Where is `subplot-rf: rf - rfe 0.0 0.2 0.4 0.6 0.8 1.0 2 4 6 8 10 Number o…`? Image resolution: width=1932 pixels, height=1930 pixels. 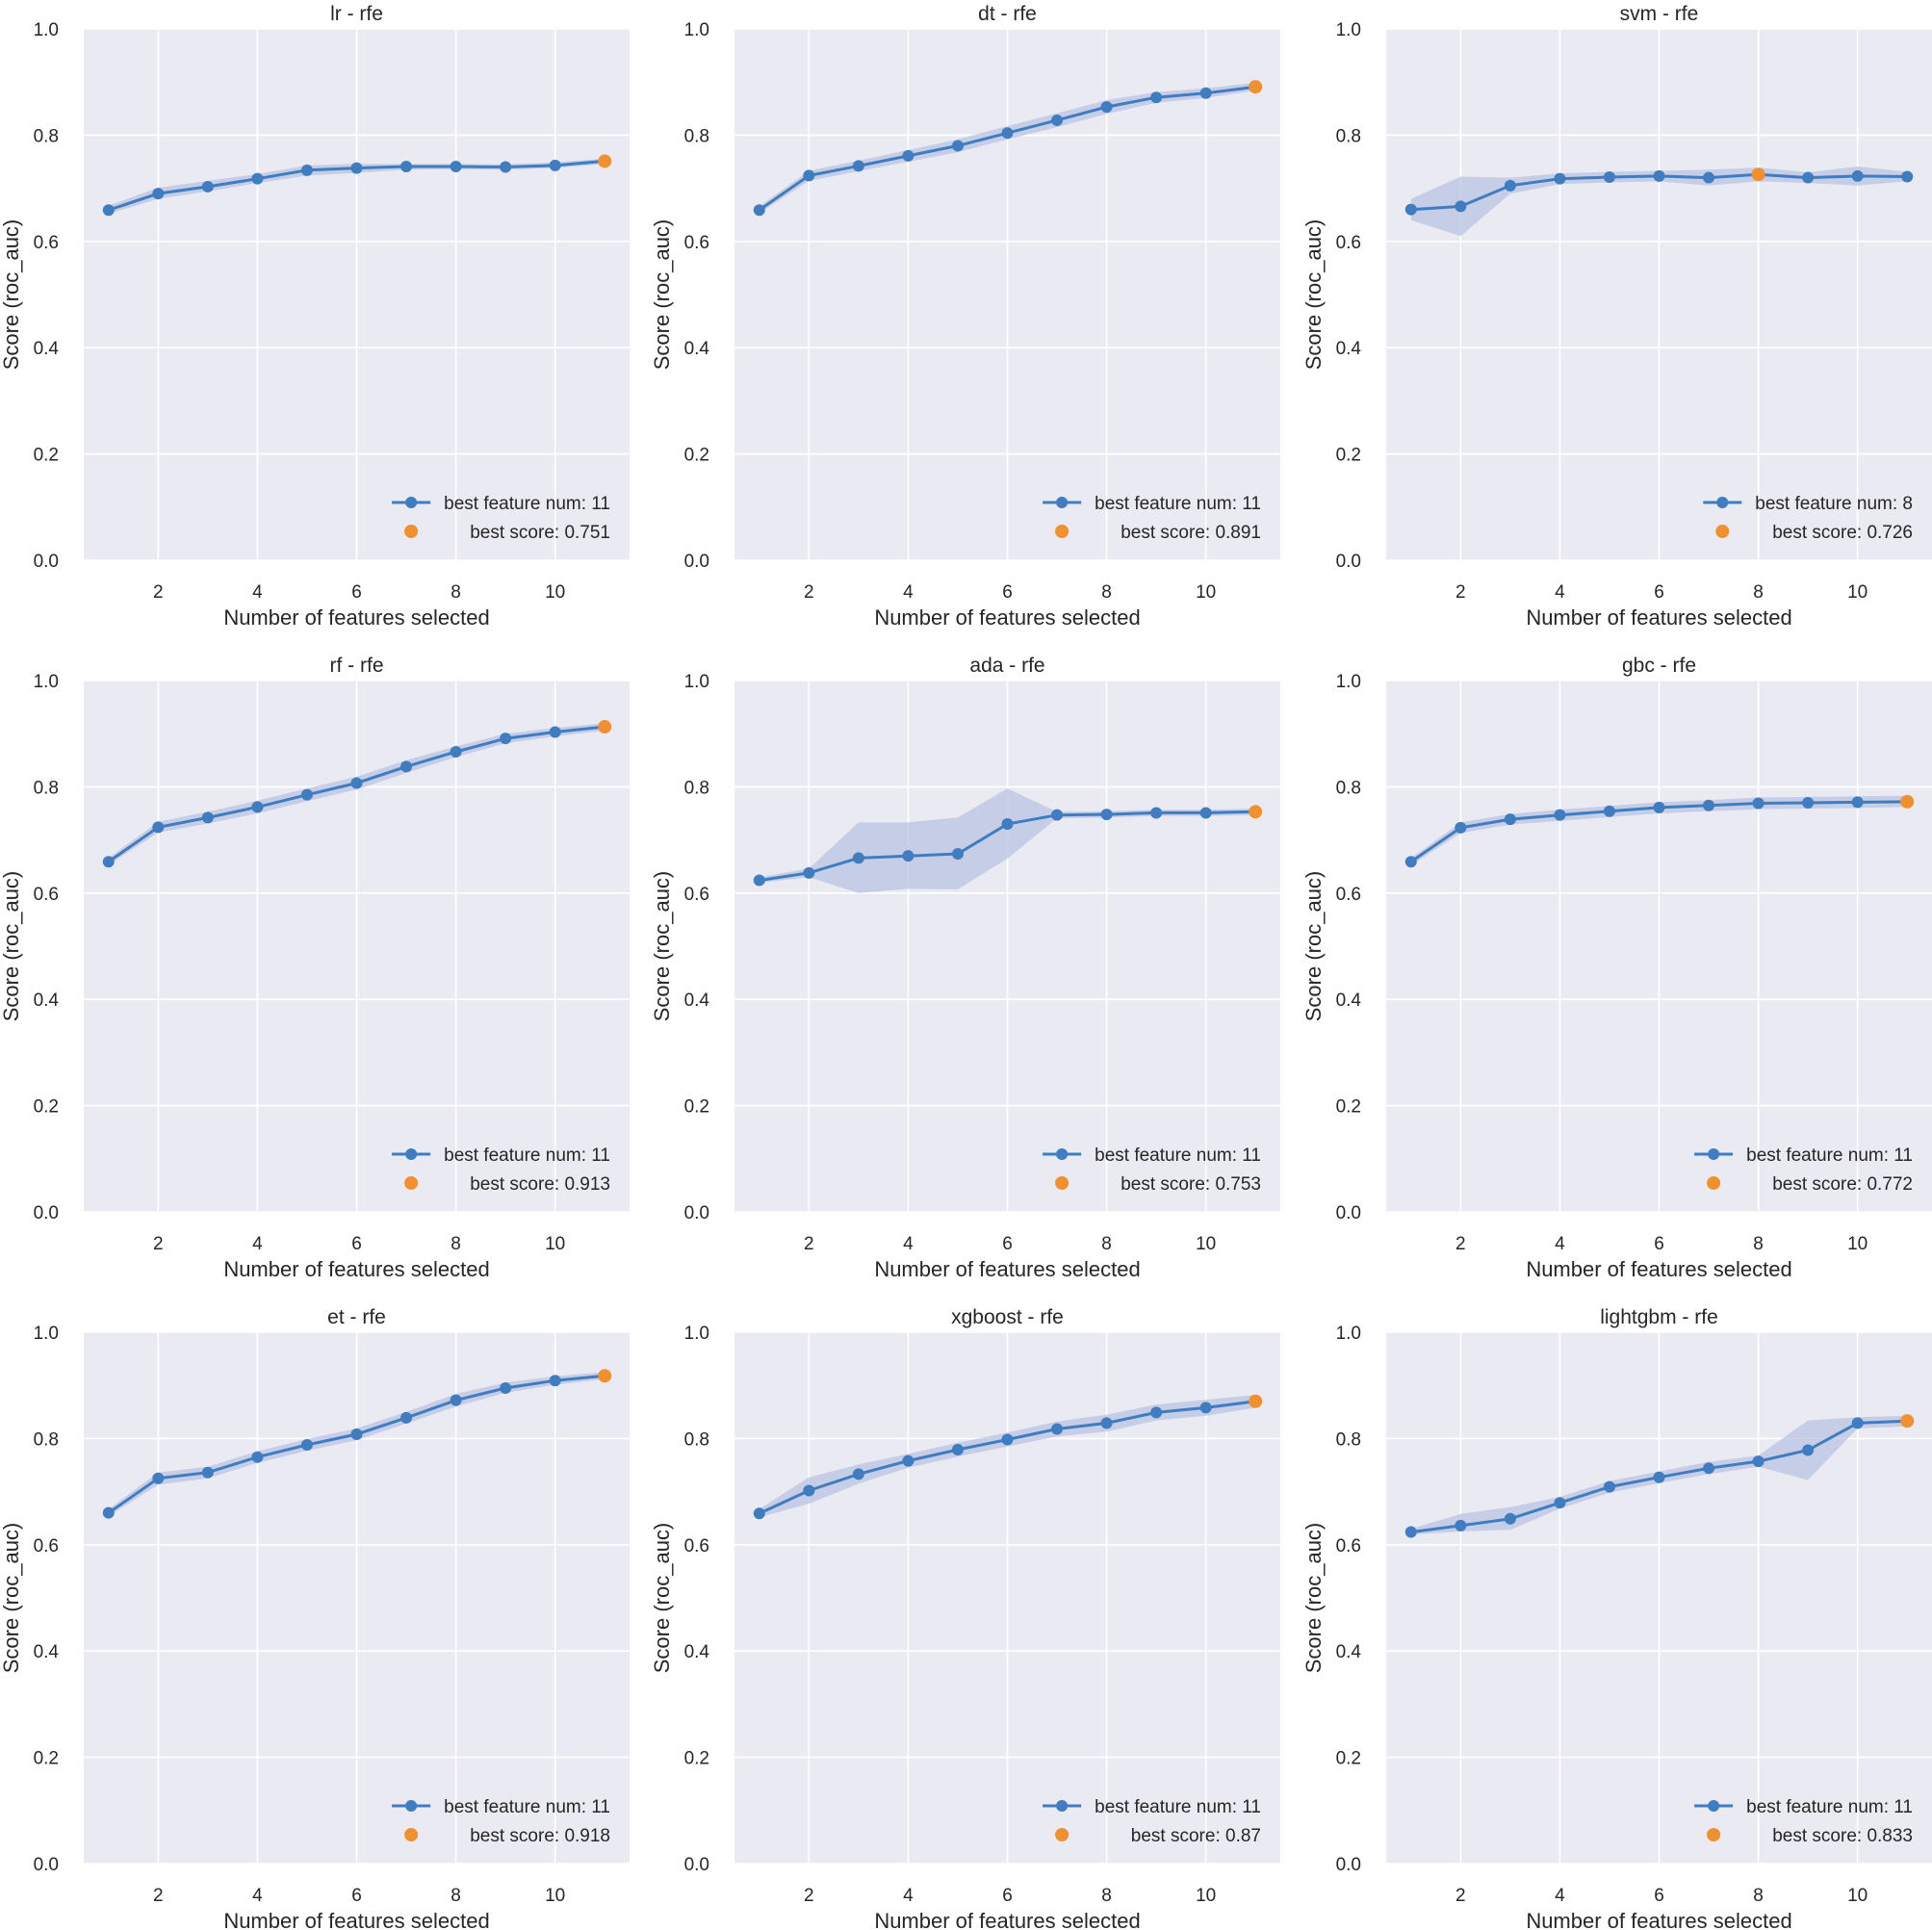
subplot-rf: rf - rfe 0.0 0.2 0.4 0.6 0.8 1.0 2 4 6 8 10 Number o… is located at coordinates (315, 968).